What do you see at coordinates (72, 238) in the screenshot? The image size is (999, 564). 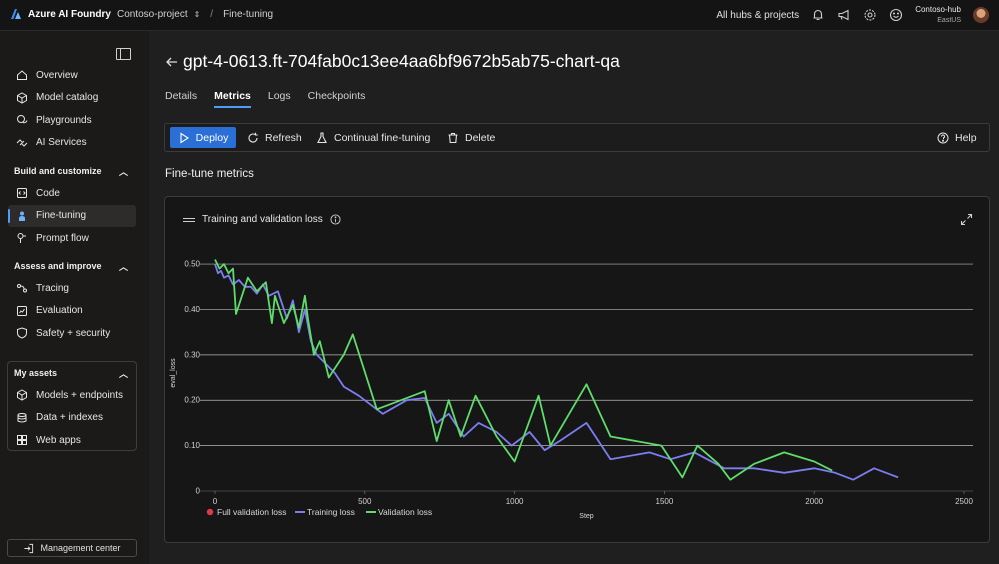 I see `sidebar-item-prompt-flow: Prompt flow` at bounding box center [72, 238].